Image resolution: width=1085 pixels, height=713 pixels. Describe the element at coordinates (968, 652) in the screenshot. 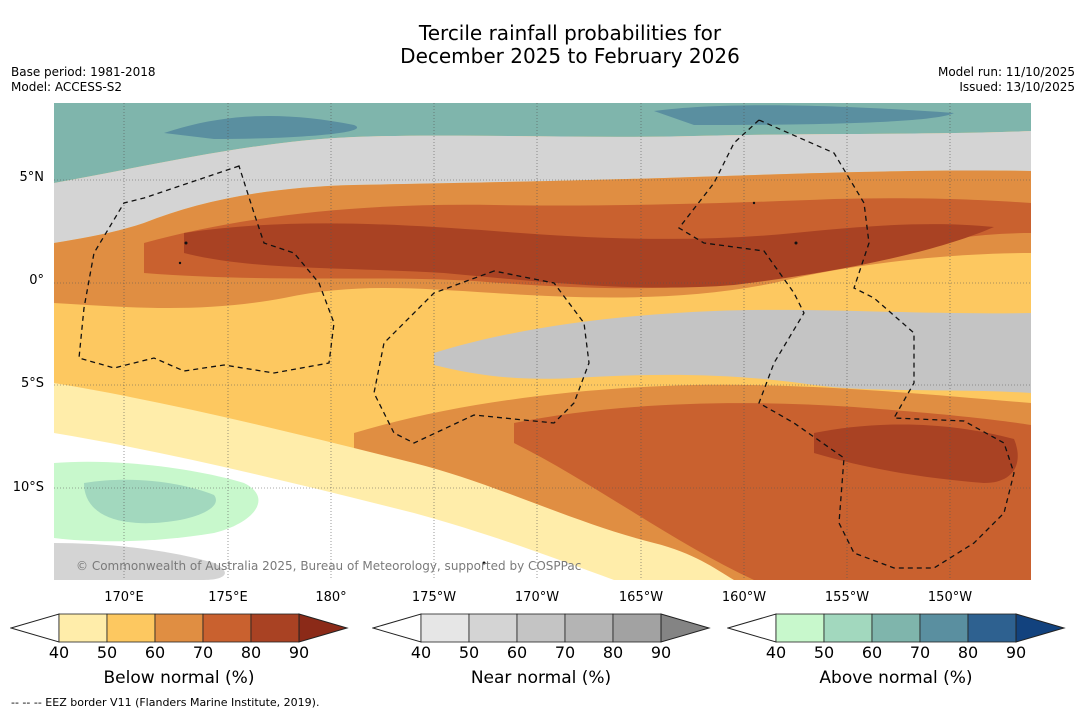

I see `above-tick-80: 80` at that location.